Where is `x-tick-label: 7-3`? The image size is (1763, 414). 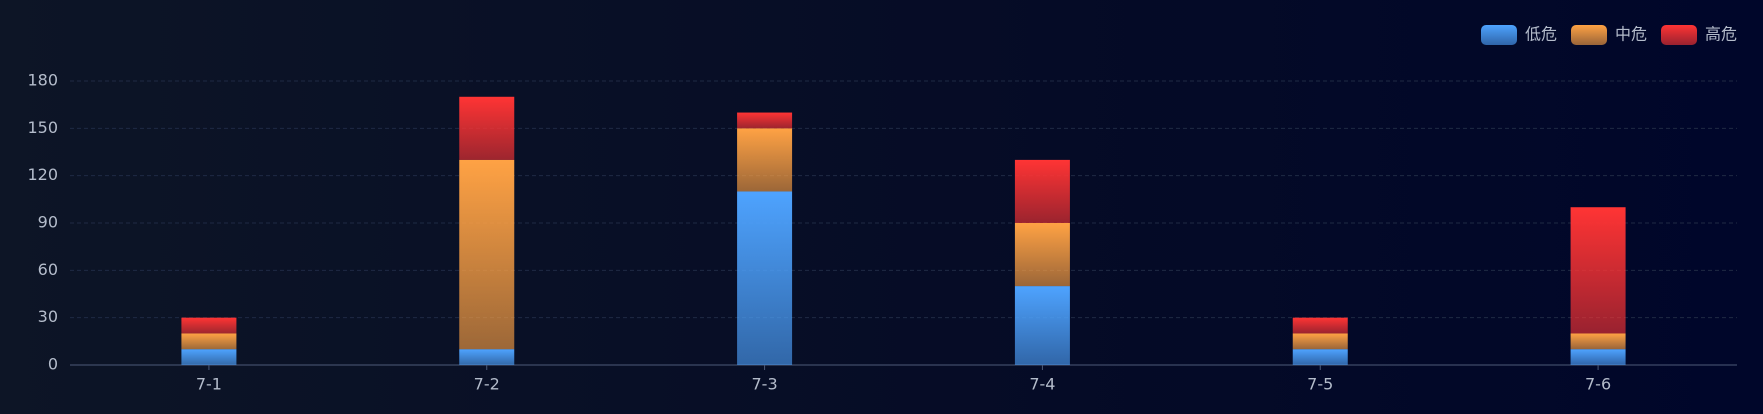
x-tick-label: 7-3 is located at coordinates (765, 384).